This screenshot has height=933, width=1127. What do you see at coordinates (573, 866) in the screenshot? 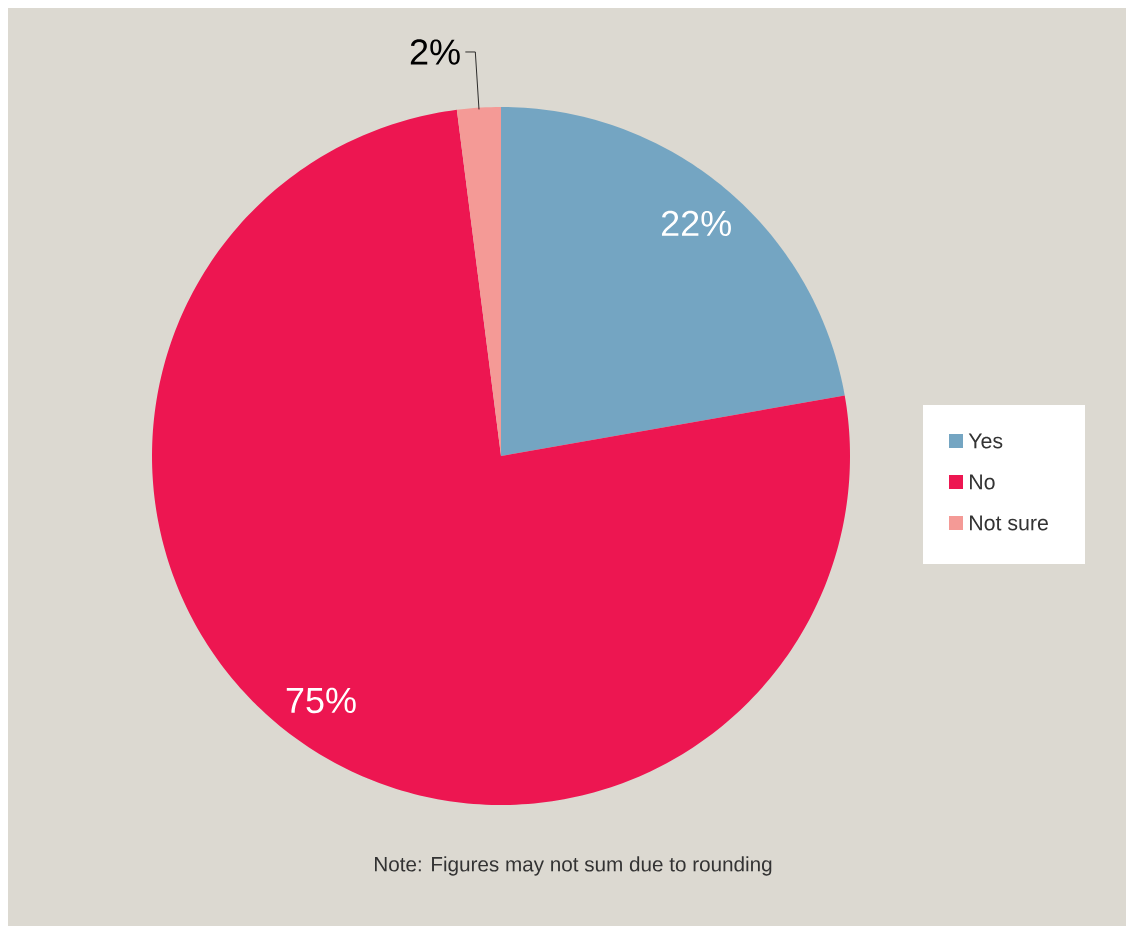
I see `text: Note: Figures may not sum due to rounding` at bounding box center [573, 866].